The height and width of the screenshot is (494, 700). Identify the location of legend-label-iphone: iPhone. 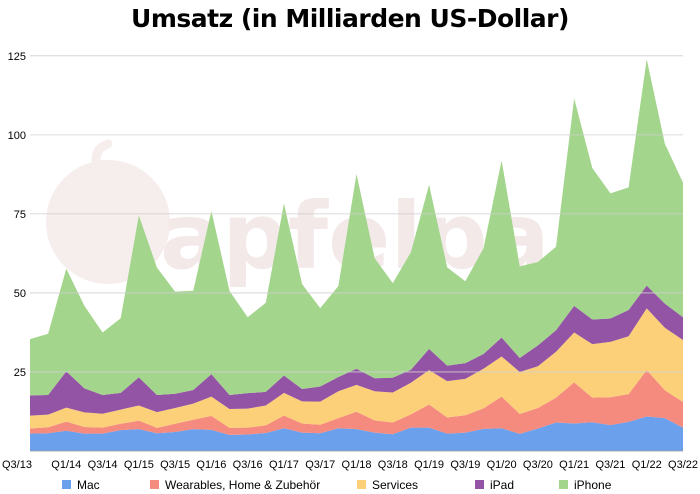
(593, 485).